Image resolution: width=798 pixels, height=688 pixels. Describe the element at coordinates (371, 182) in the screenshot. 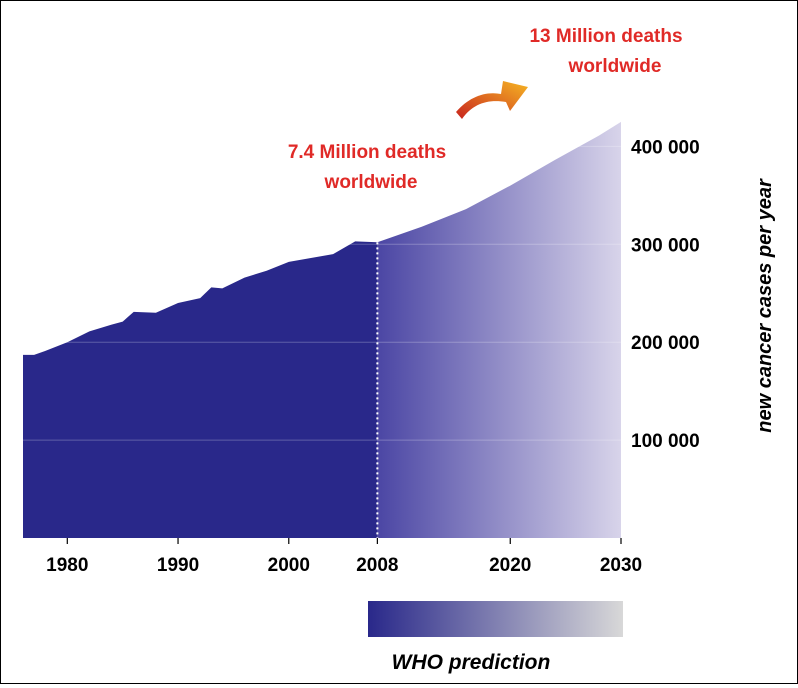

I see `annotation-current-line2: worldwide` at that location.